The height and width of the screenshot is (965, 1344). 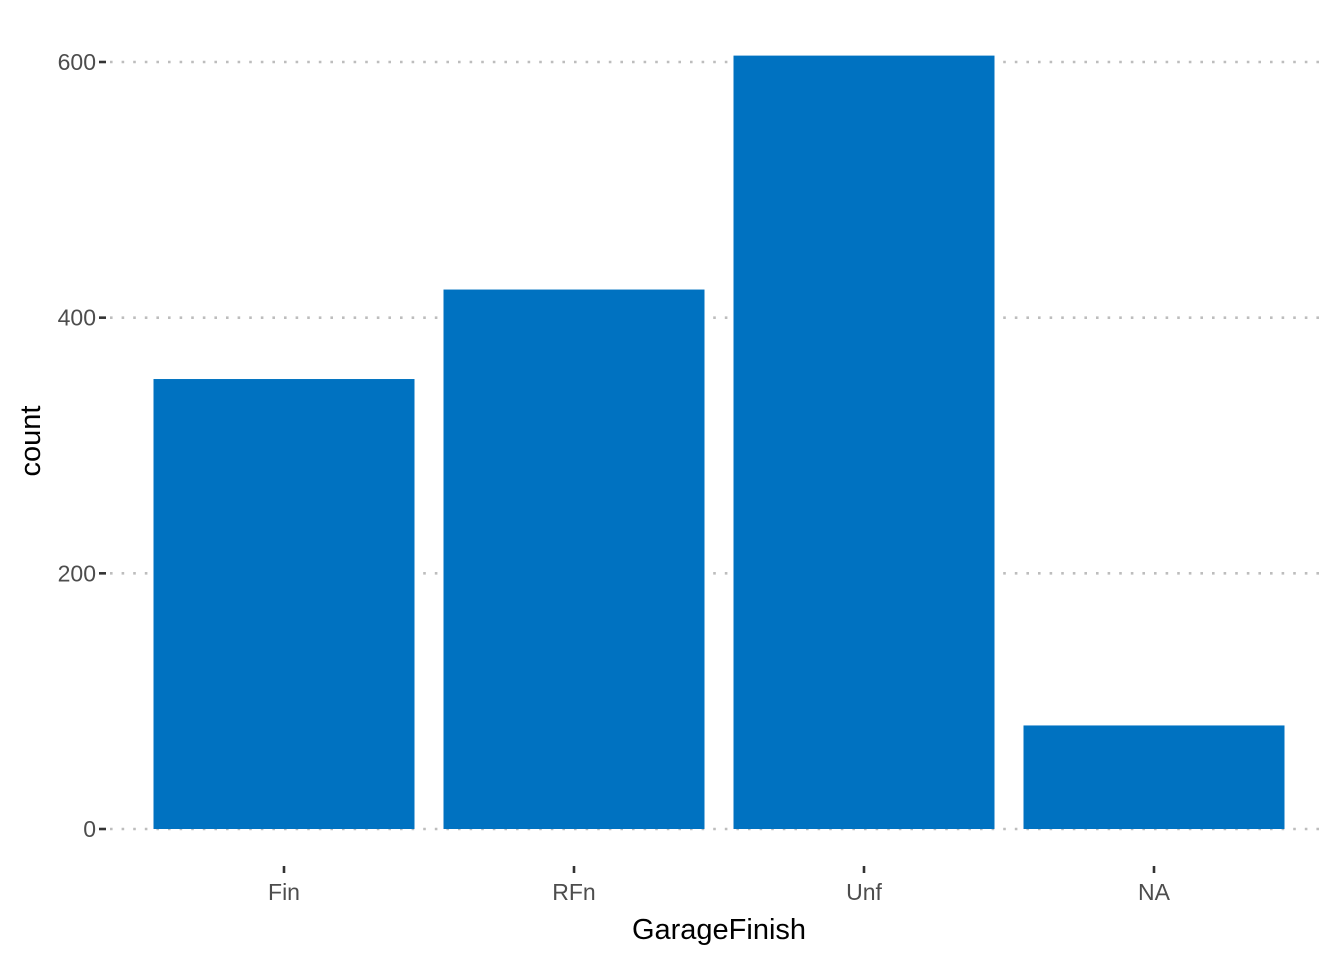 What do you see at coordinates (284, 892) in the screenshot?
I see `x-tick-label: Fin` at bounding box center [284, 892].